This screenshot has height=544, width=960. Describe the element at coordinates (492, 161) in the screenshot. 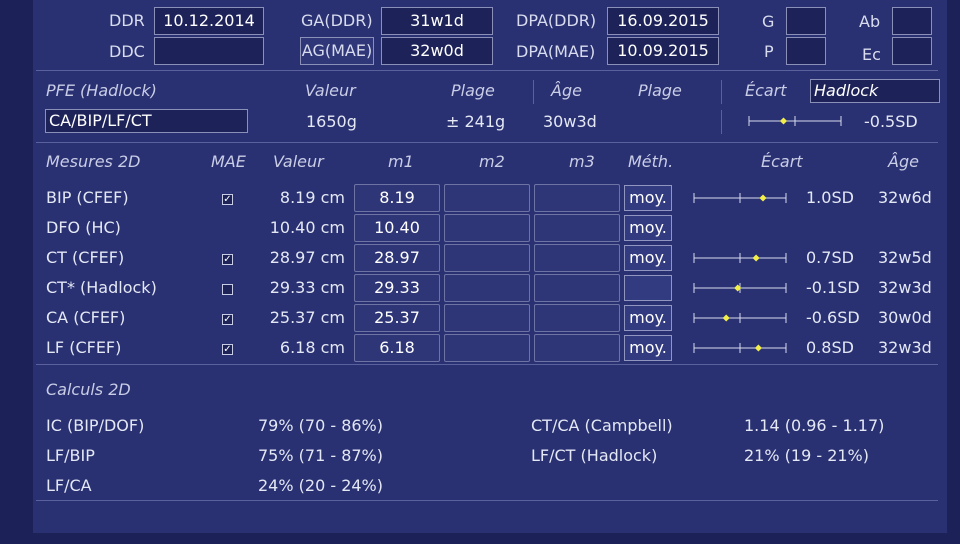

I see `col-m2: m2` at that location.